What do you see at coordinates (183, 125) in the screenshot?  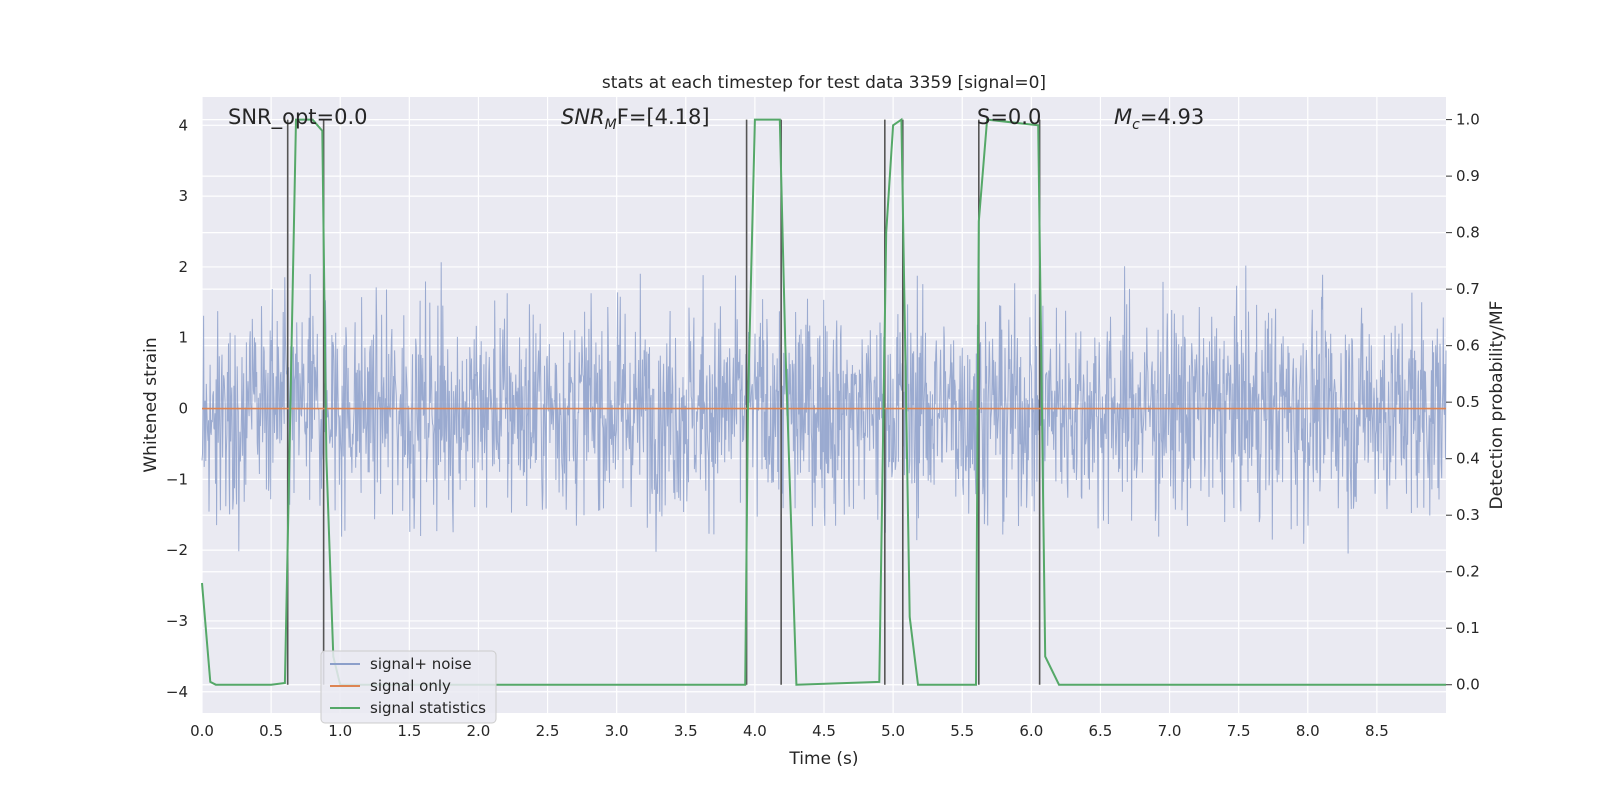 I see `y-left-tick-label-8: 4` at bounding box center [183, 125].